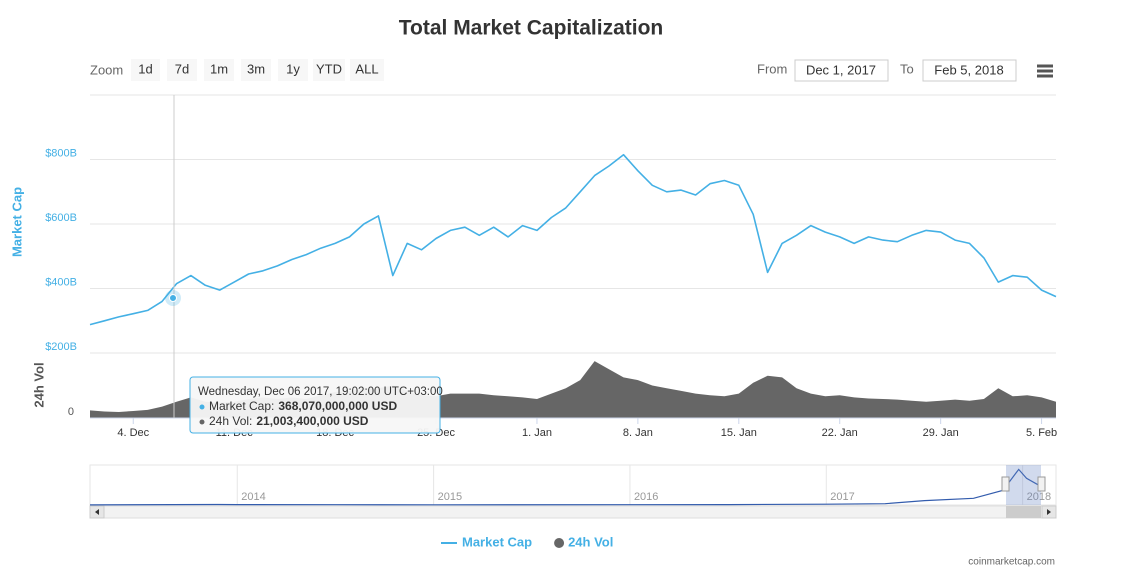  What do you see at coordinates (312, 421) in the screenshot?
I see `tooltip-value: 21,003,400,000 USD` at bounding box center [312, 421].